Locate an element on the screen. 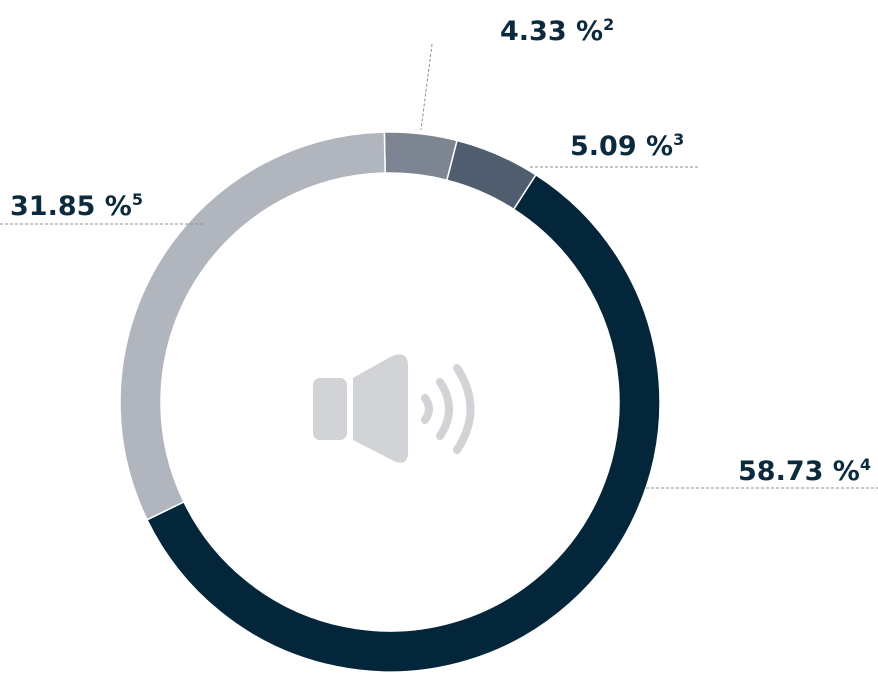 The height and width of the screenshot is (684, 878). footnote-ref: 4 is located at coordinates (865, 464).